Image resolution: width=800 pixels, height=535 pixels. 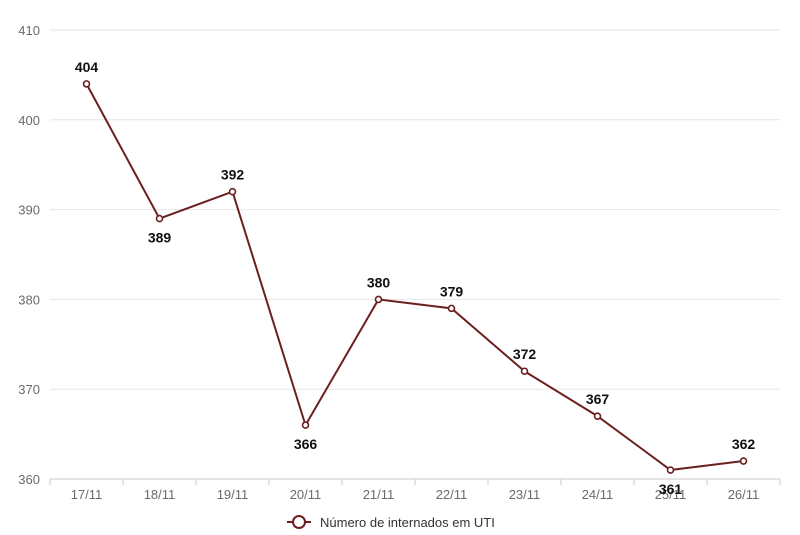 I want to click on data-label: 404, so click(x=87, y=67).